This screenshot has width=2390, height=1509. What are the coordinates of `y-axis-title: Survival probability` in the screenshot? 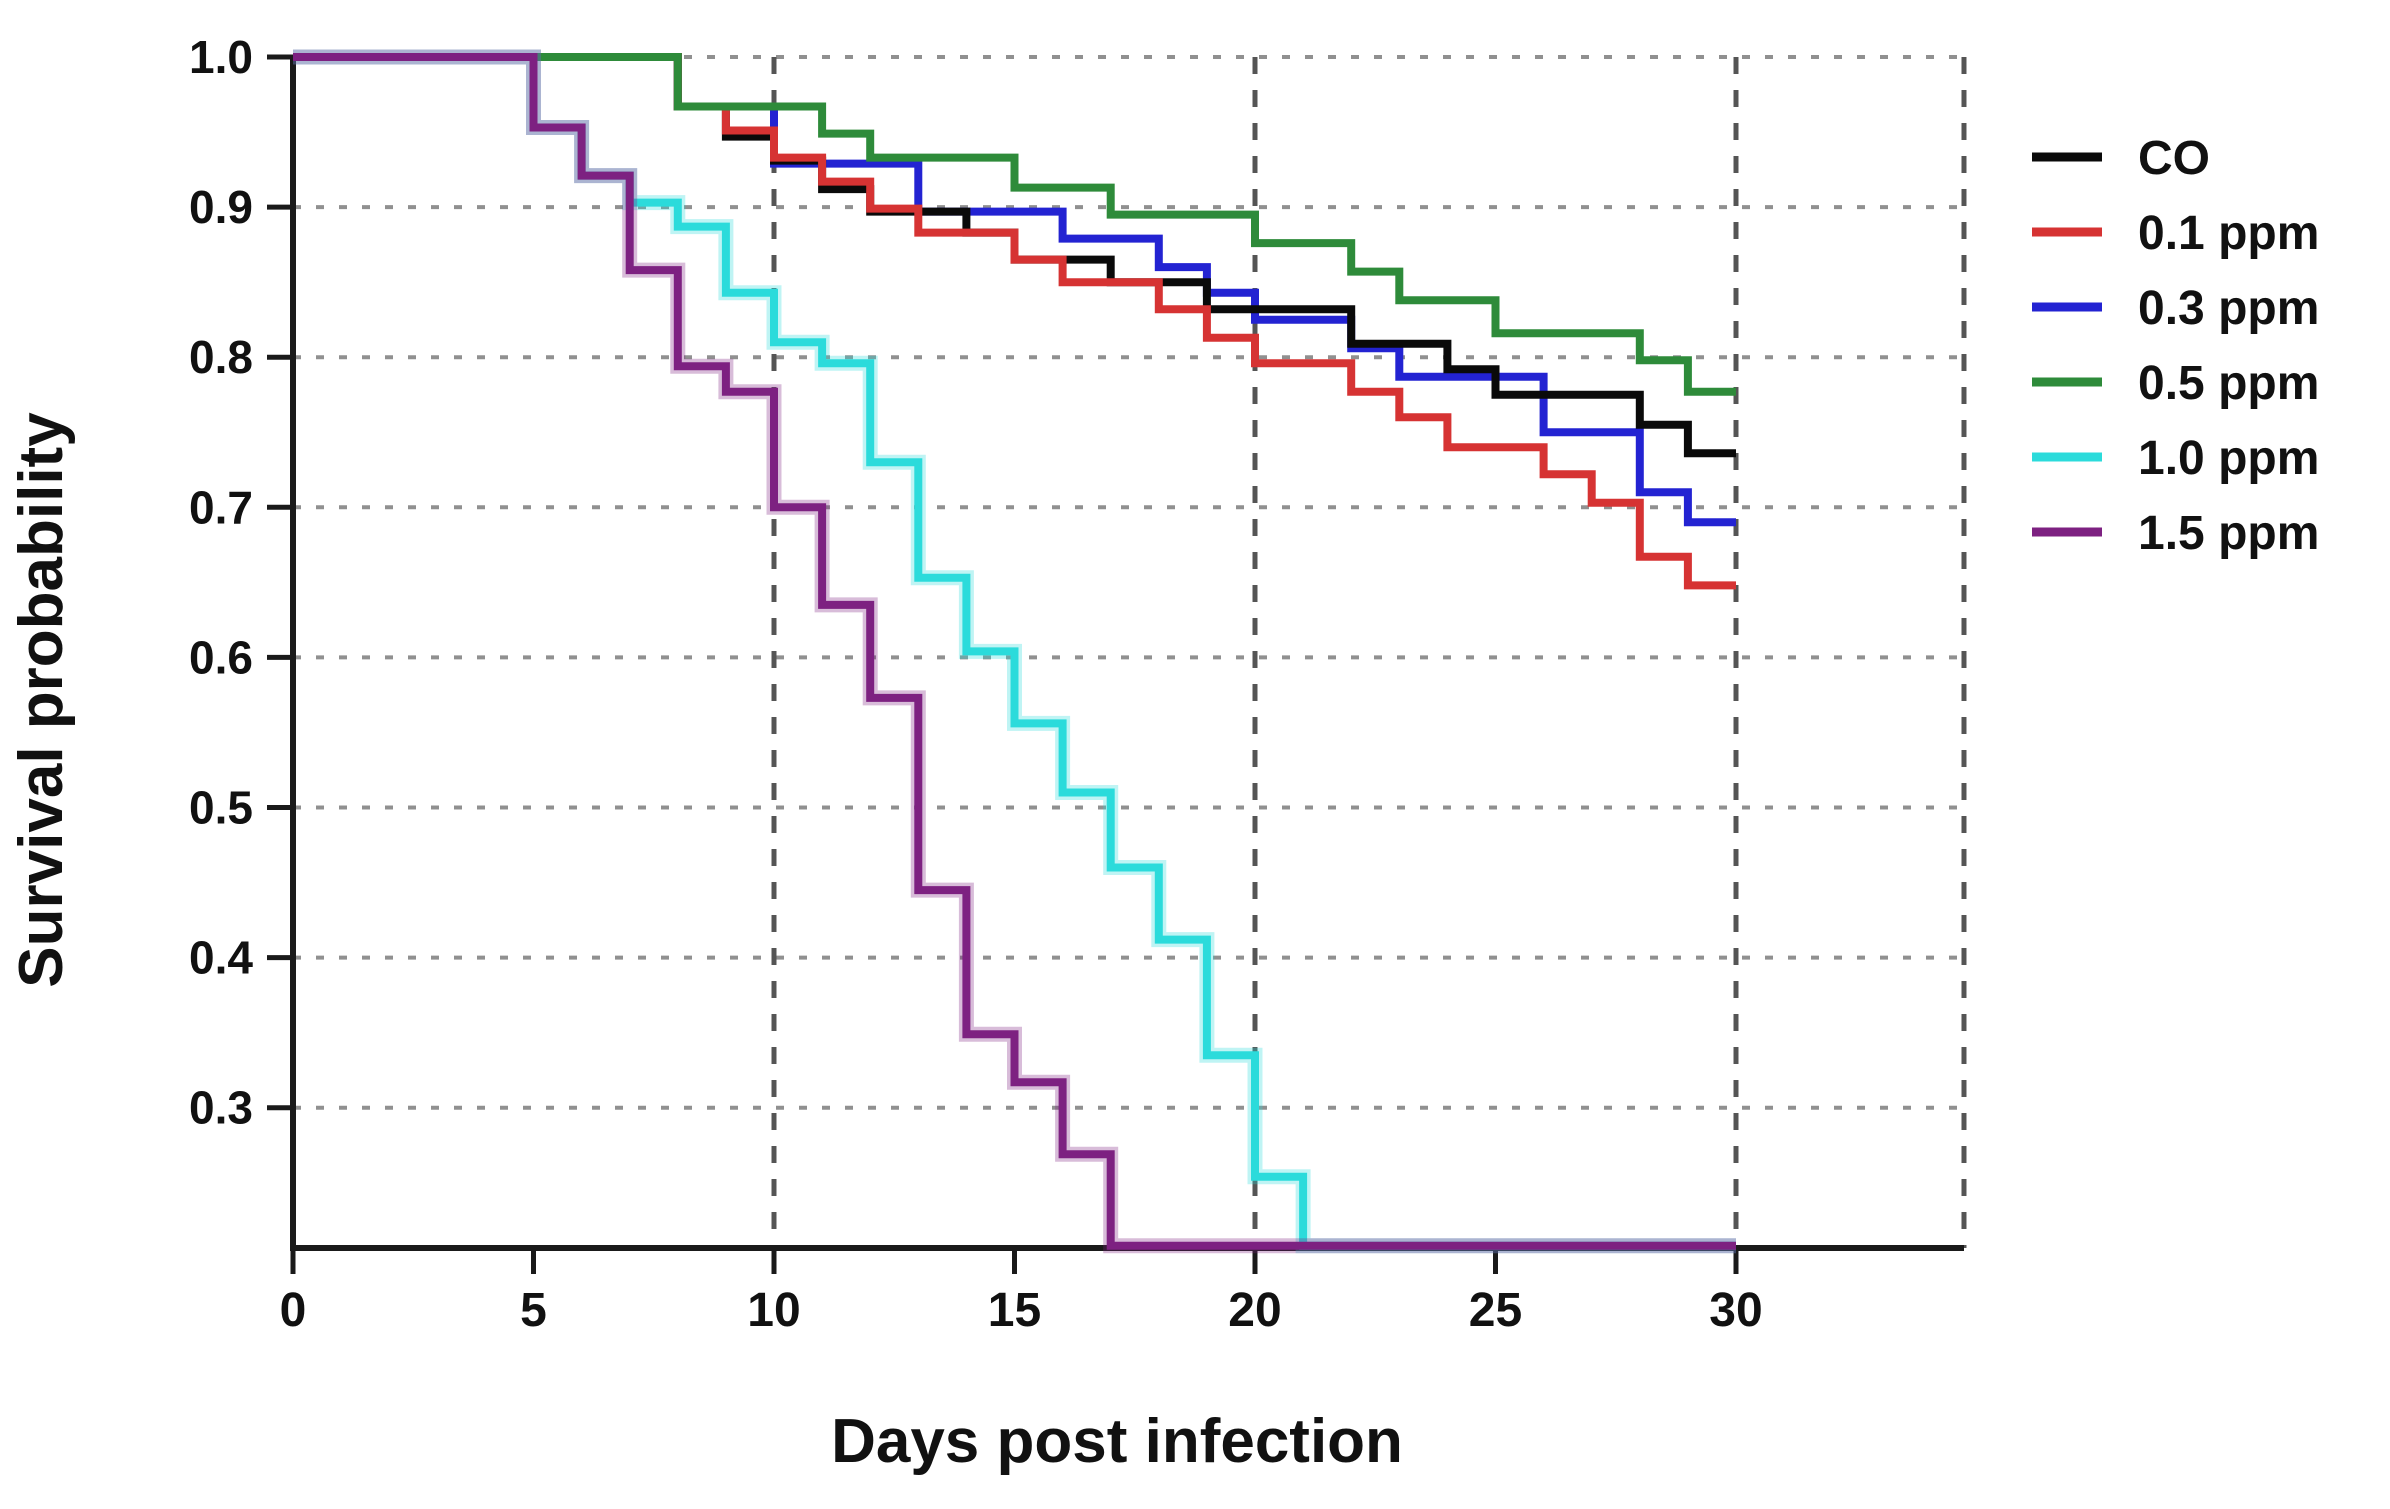 It's located at (41, 700).